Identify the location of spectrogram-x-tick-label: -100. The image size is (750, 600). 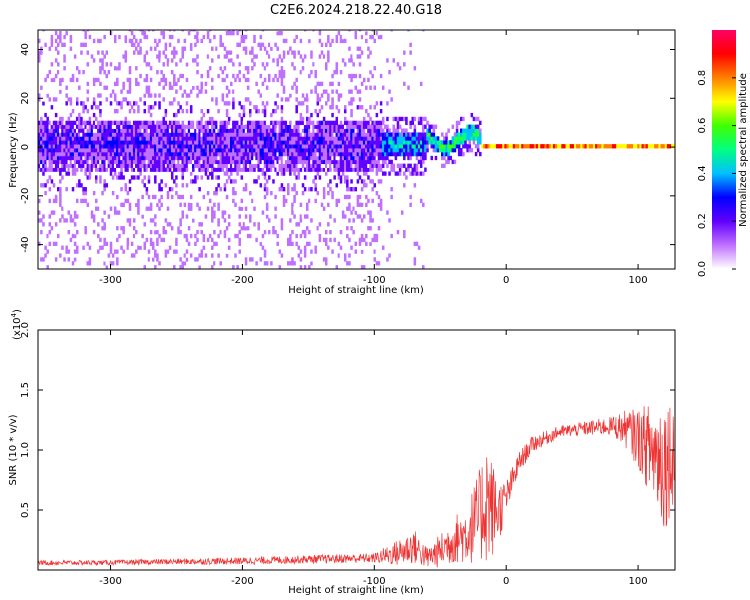
(374, 280).